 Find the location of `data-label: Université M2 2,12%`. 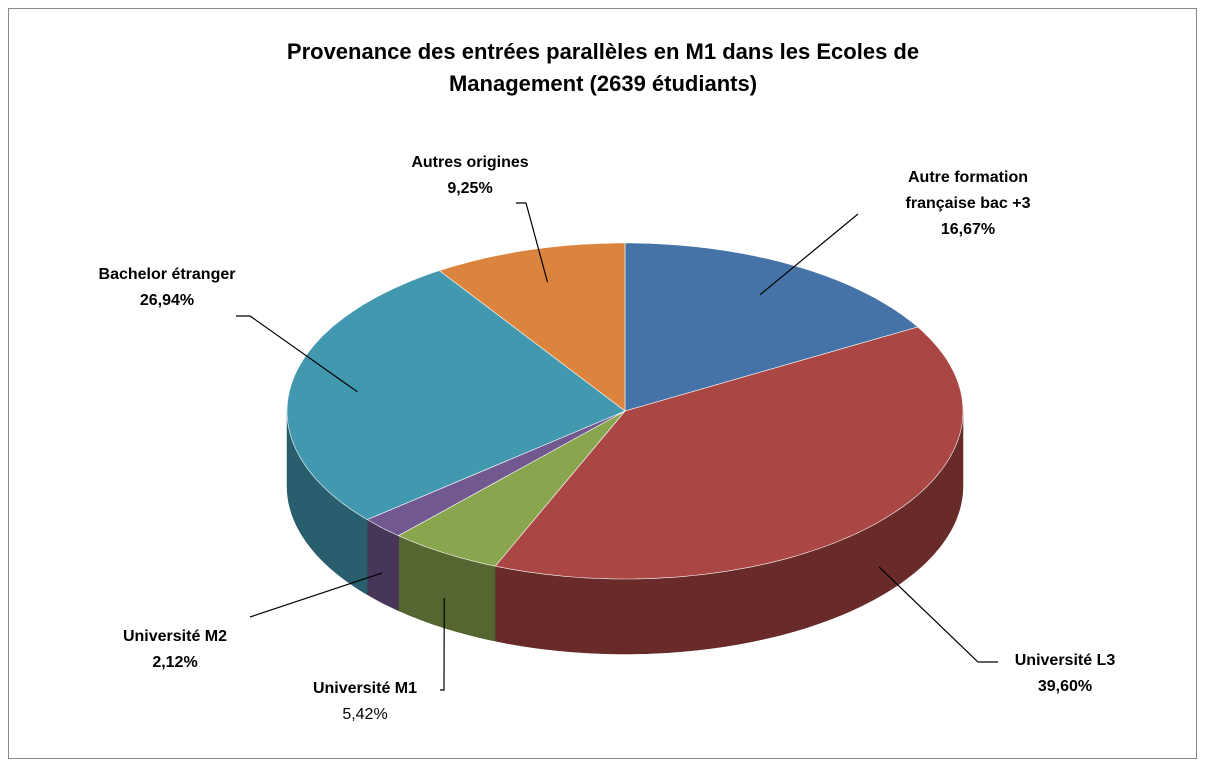

data-label: Université M2 2,12% is located at coordinates (175, 650).